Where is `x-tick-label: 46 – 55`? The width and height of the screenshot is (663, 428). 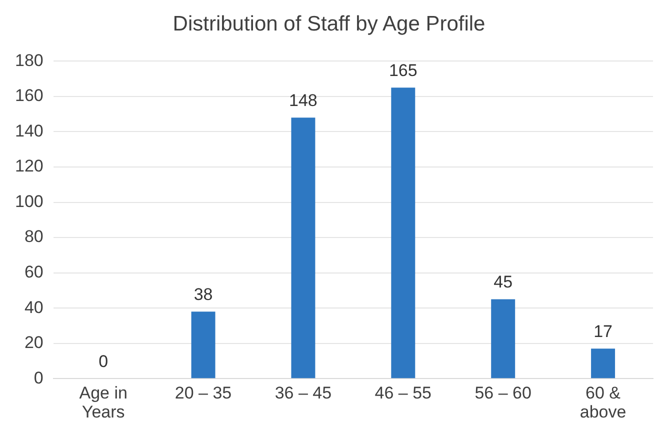 x-tick-label: 46 – 55 is located at coordinates (403, 393).